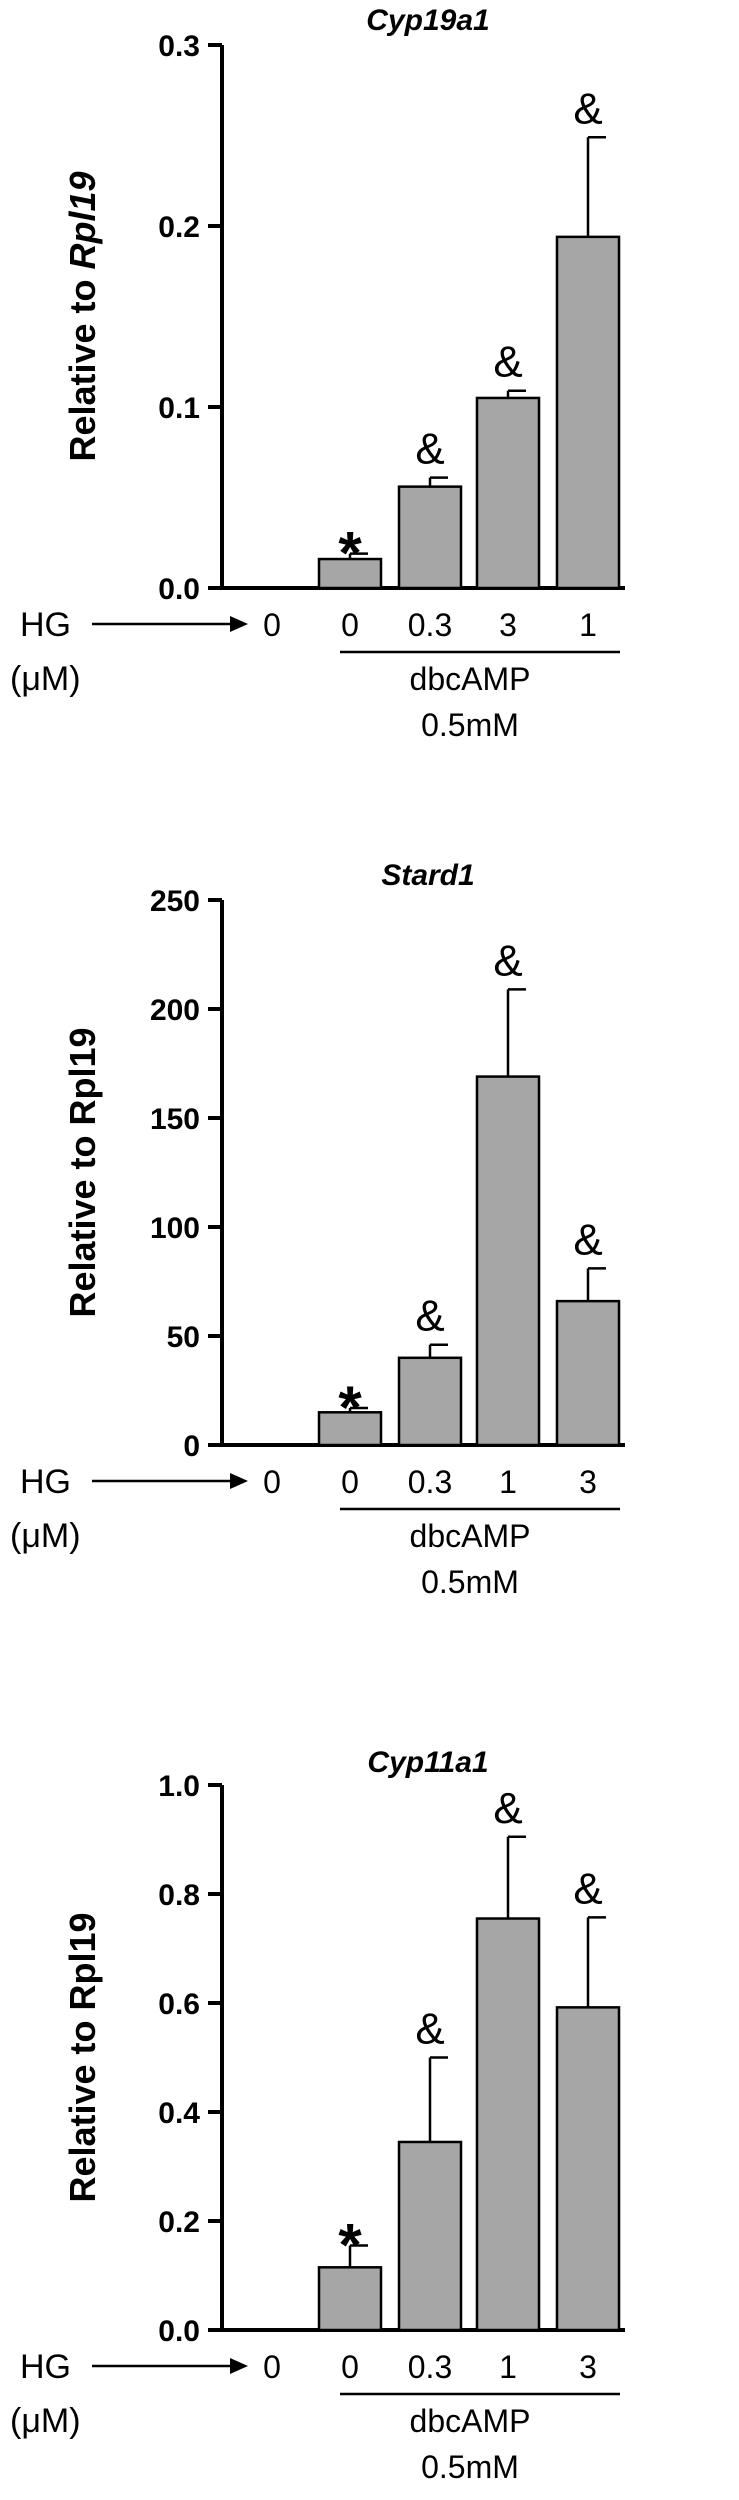  I want to click on y-tick-label: 150, so click(175, 1119).